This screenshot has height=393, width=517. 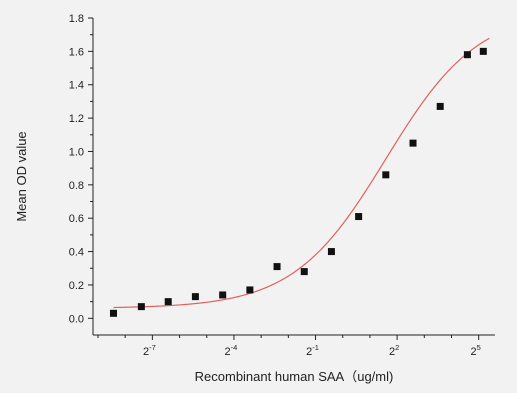 What do you see at coordinates (312, 350) in the screenshot?
I see `x-tick-label: 2-1` at bounding box center [312, 350].